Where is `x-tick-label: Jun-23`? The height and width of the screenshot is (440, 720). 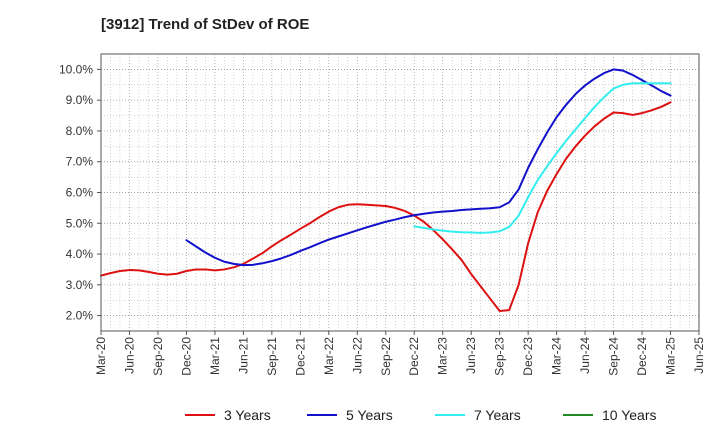
x-tick-label: Jun-23 is located at coordinates (471, 355).